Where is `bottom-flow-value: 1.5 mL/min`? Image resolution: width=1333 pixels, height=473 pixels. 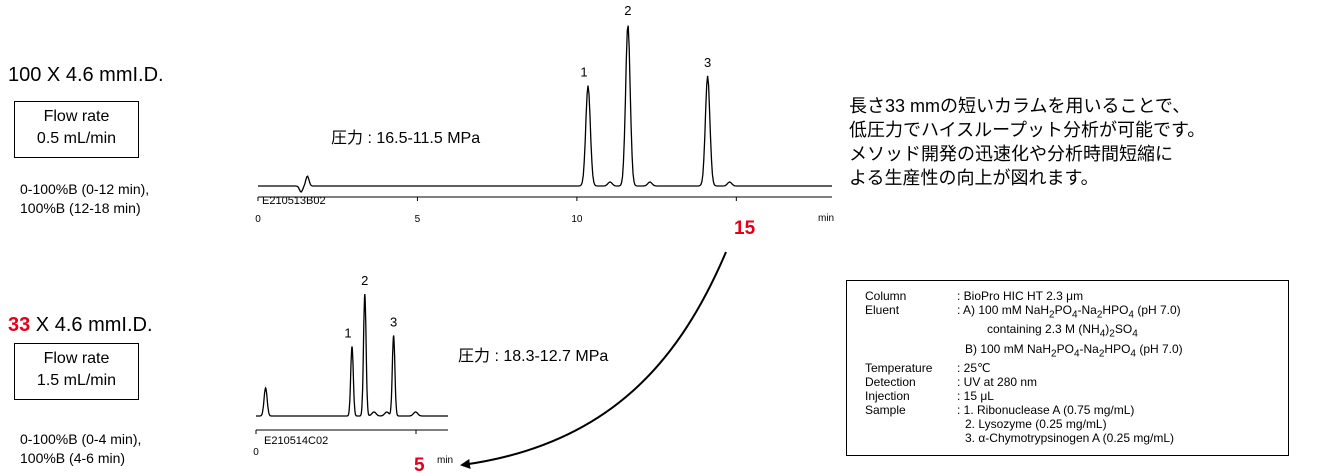 bottom-flow-value: 1.5 mL/min is located at coordinates (76, 380).